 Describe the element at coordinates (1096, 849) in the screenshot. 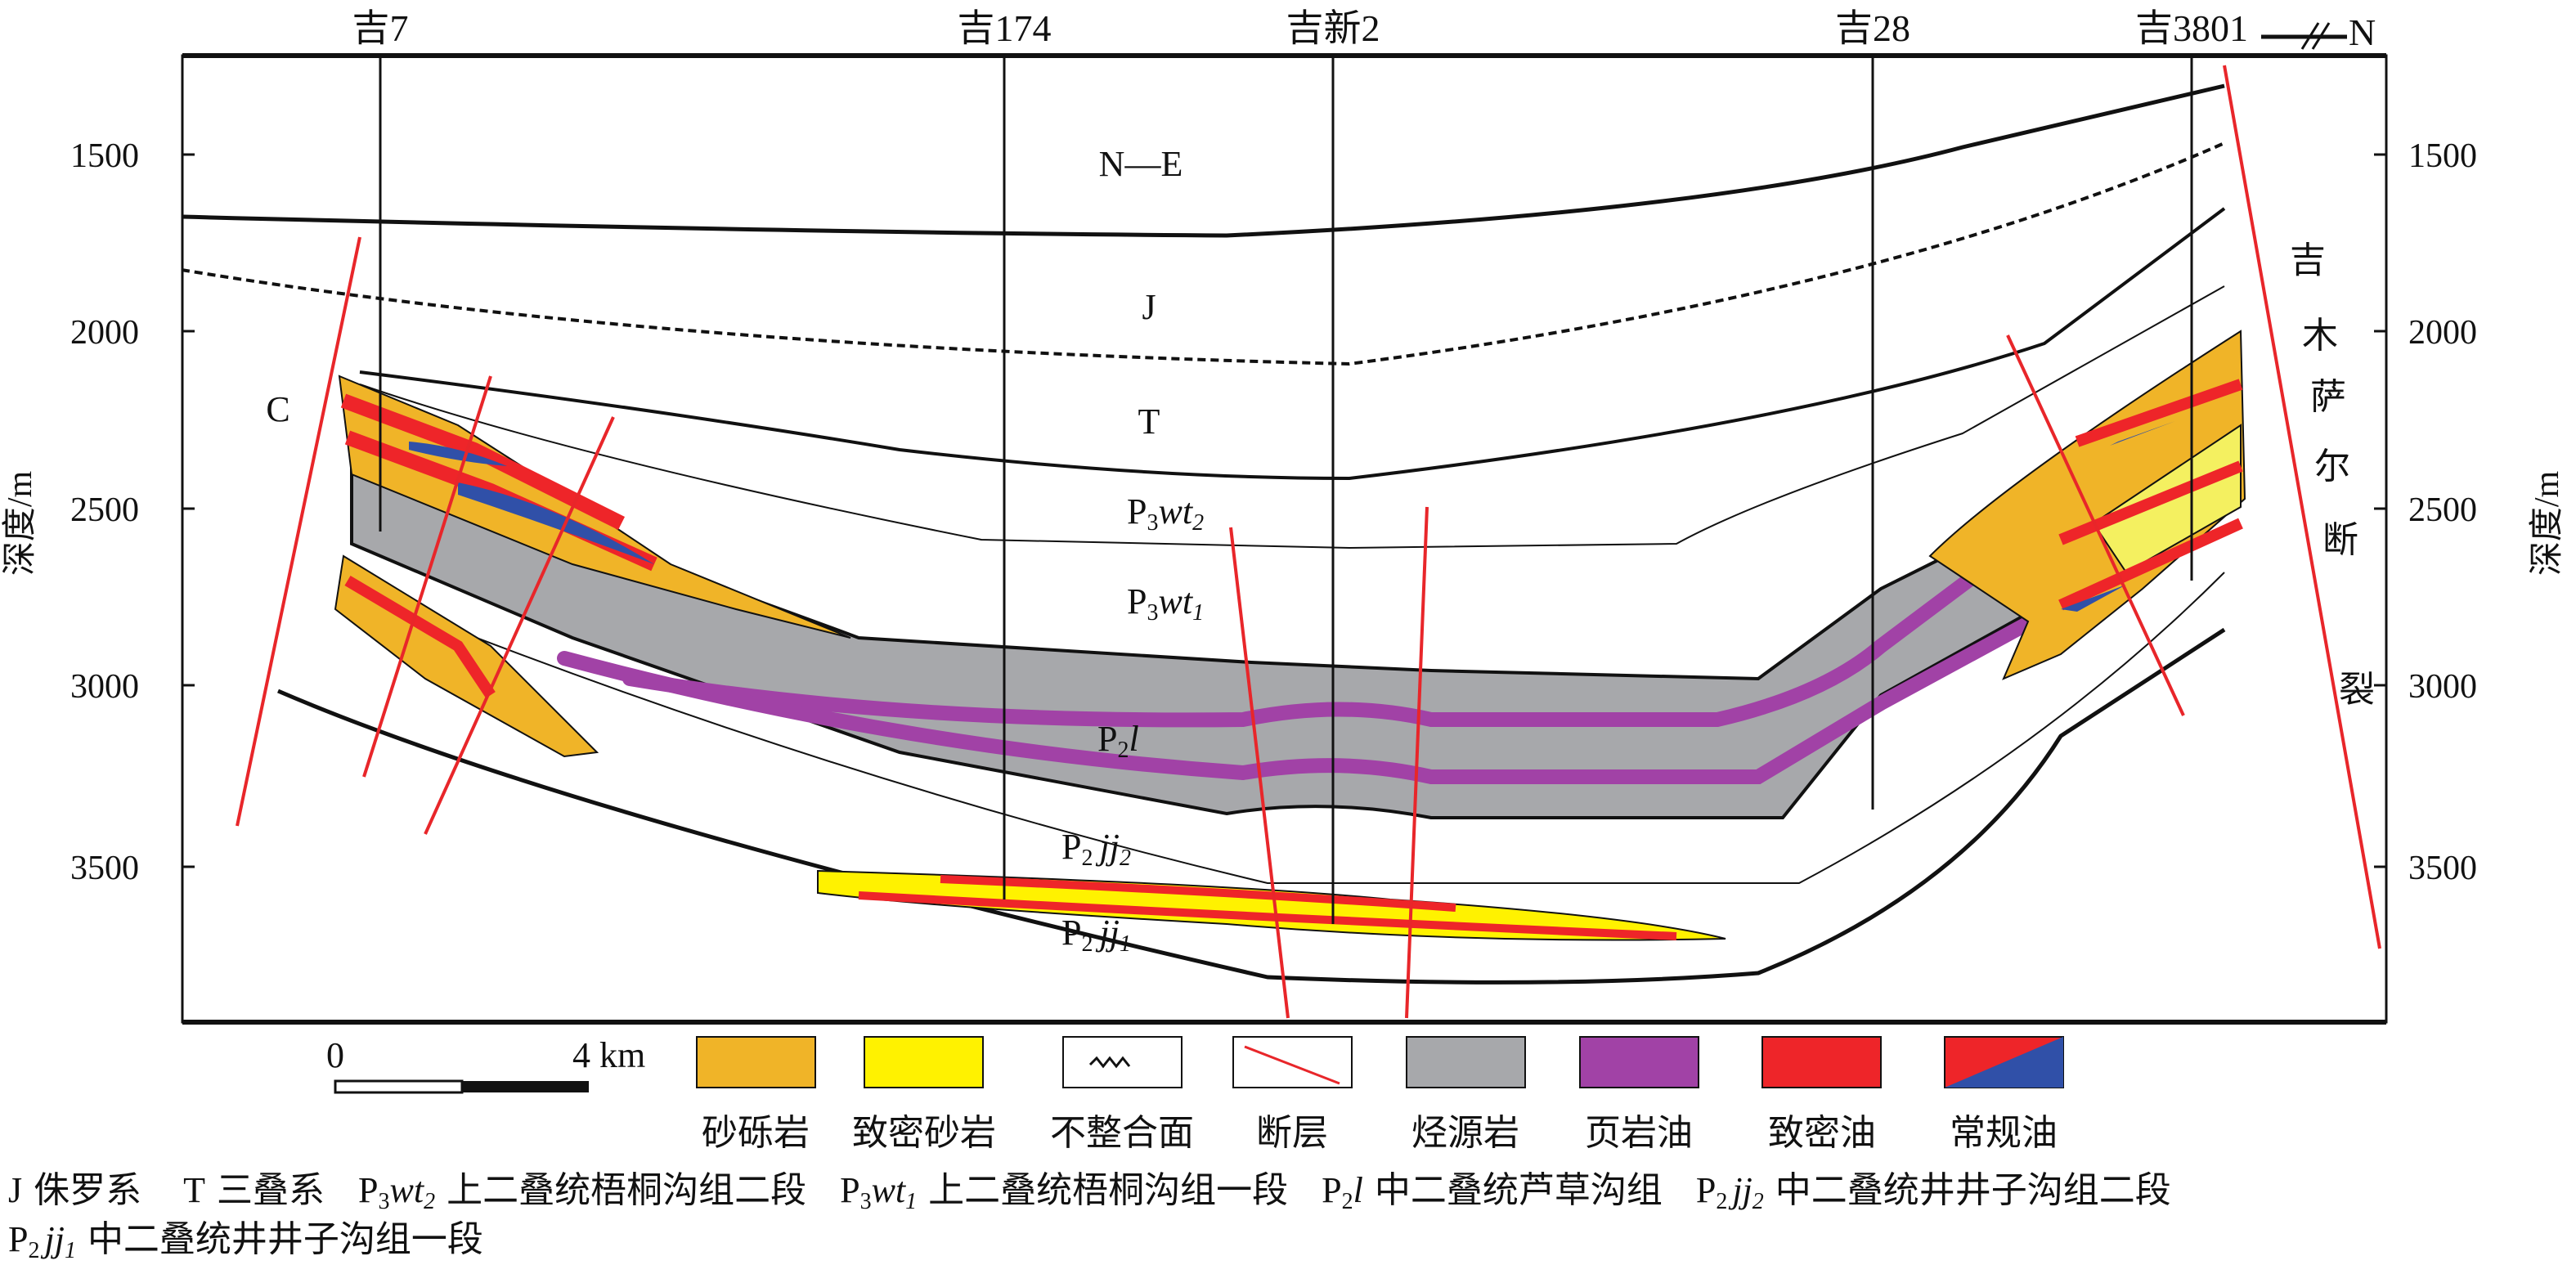

I see `formation-label-p2jj2: P2 jj2` at that location.